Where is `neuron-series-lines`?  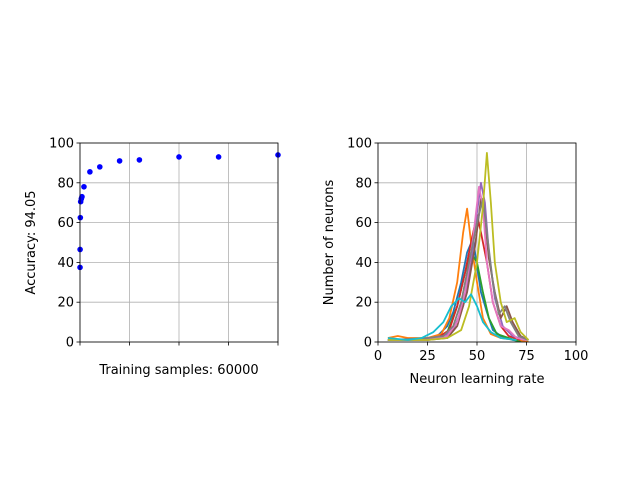 neuron-series-lines is located at coordinates (458, 247).